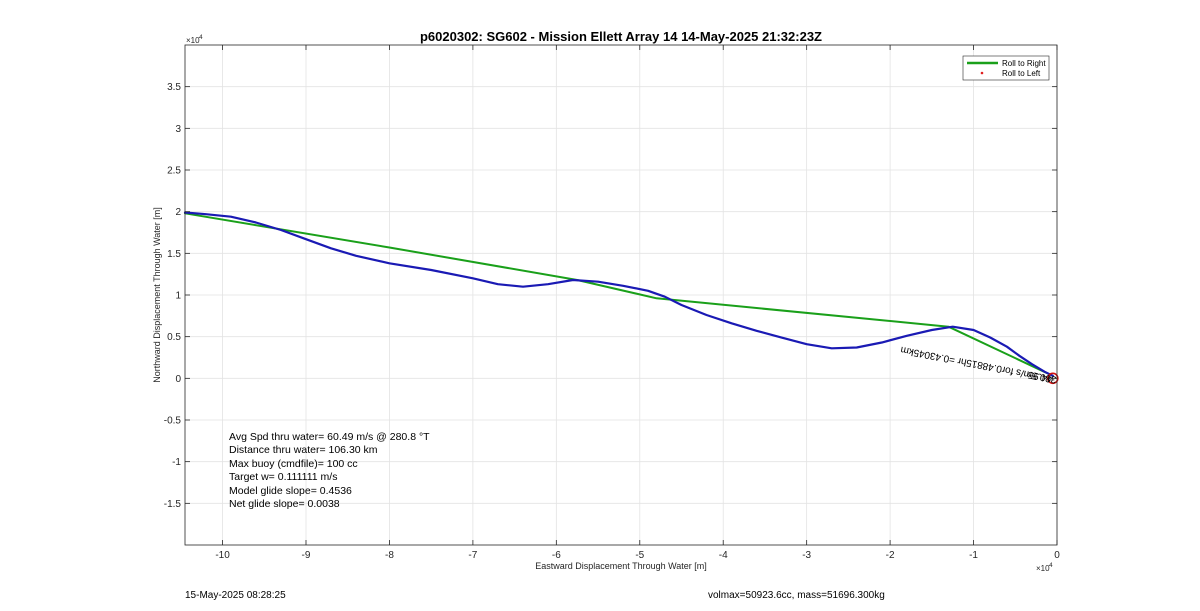  I want to click on x-tick-label: -5, so click(639, 555).